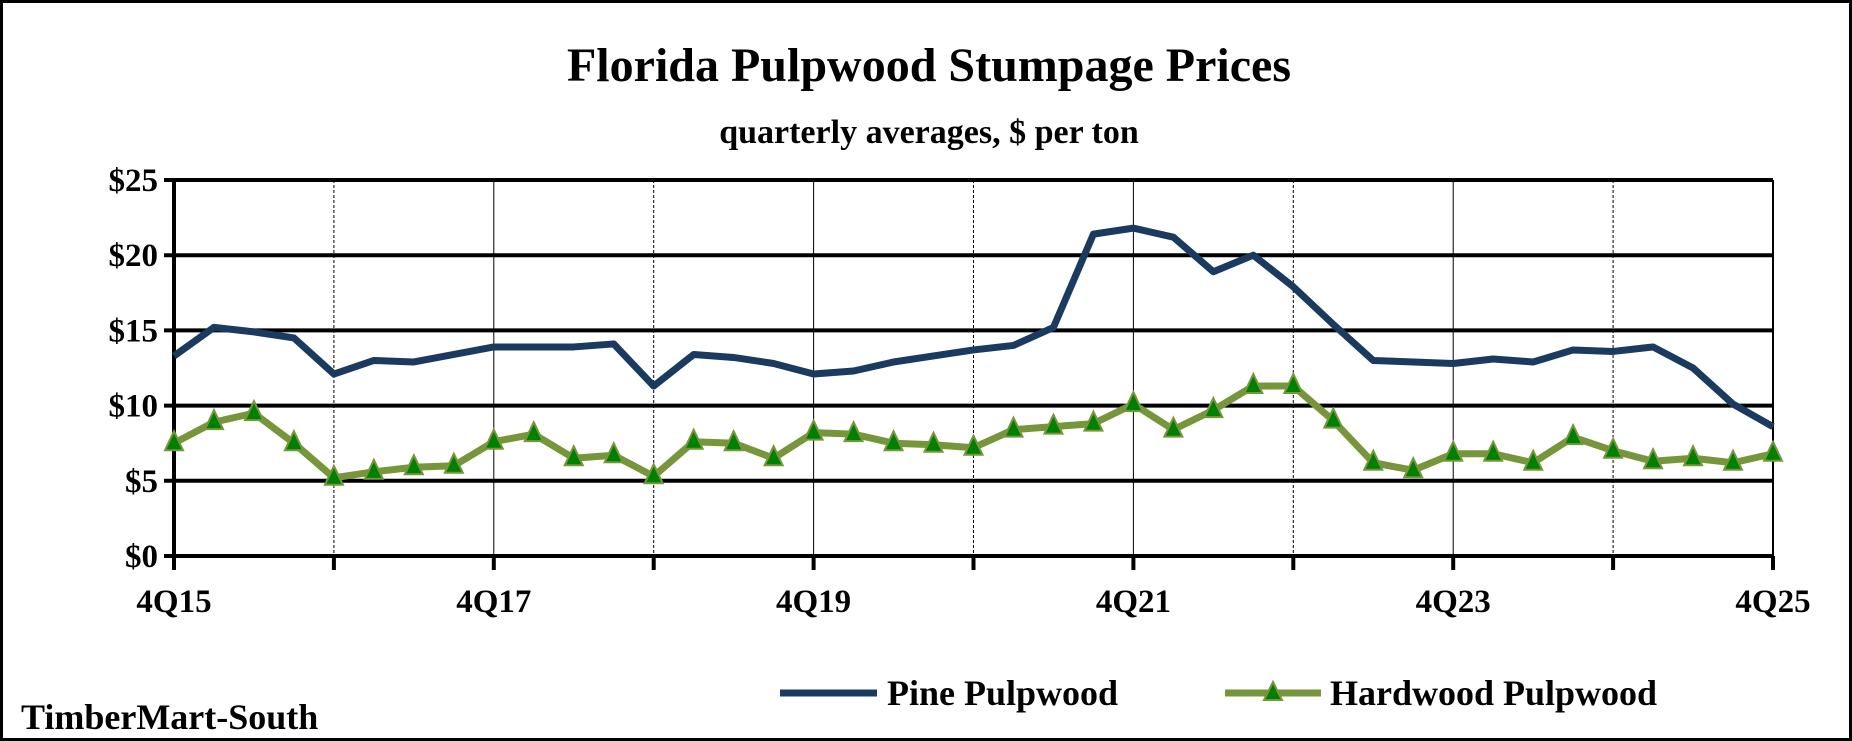 This screenshot has width=1852, height=741. I want to click on y-tick-label: $20, so click(134, 256).